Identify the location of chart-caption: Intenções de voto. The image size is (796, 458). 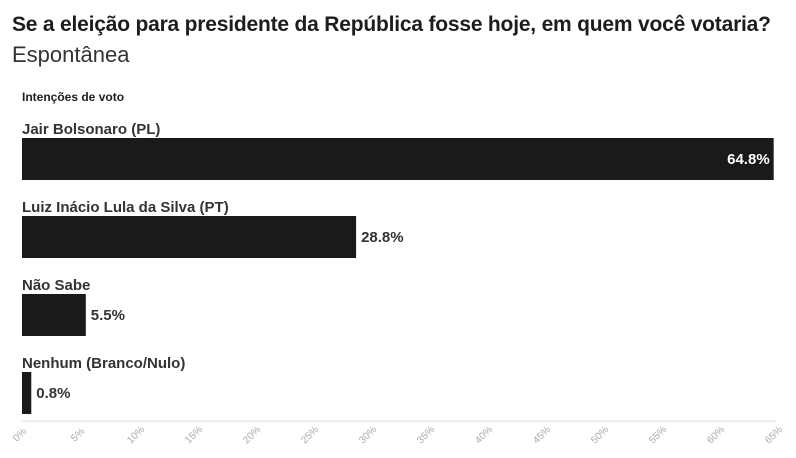
(73, 97).